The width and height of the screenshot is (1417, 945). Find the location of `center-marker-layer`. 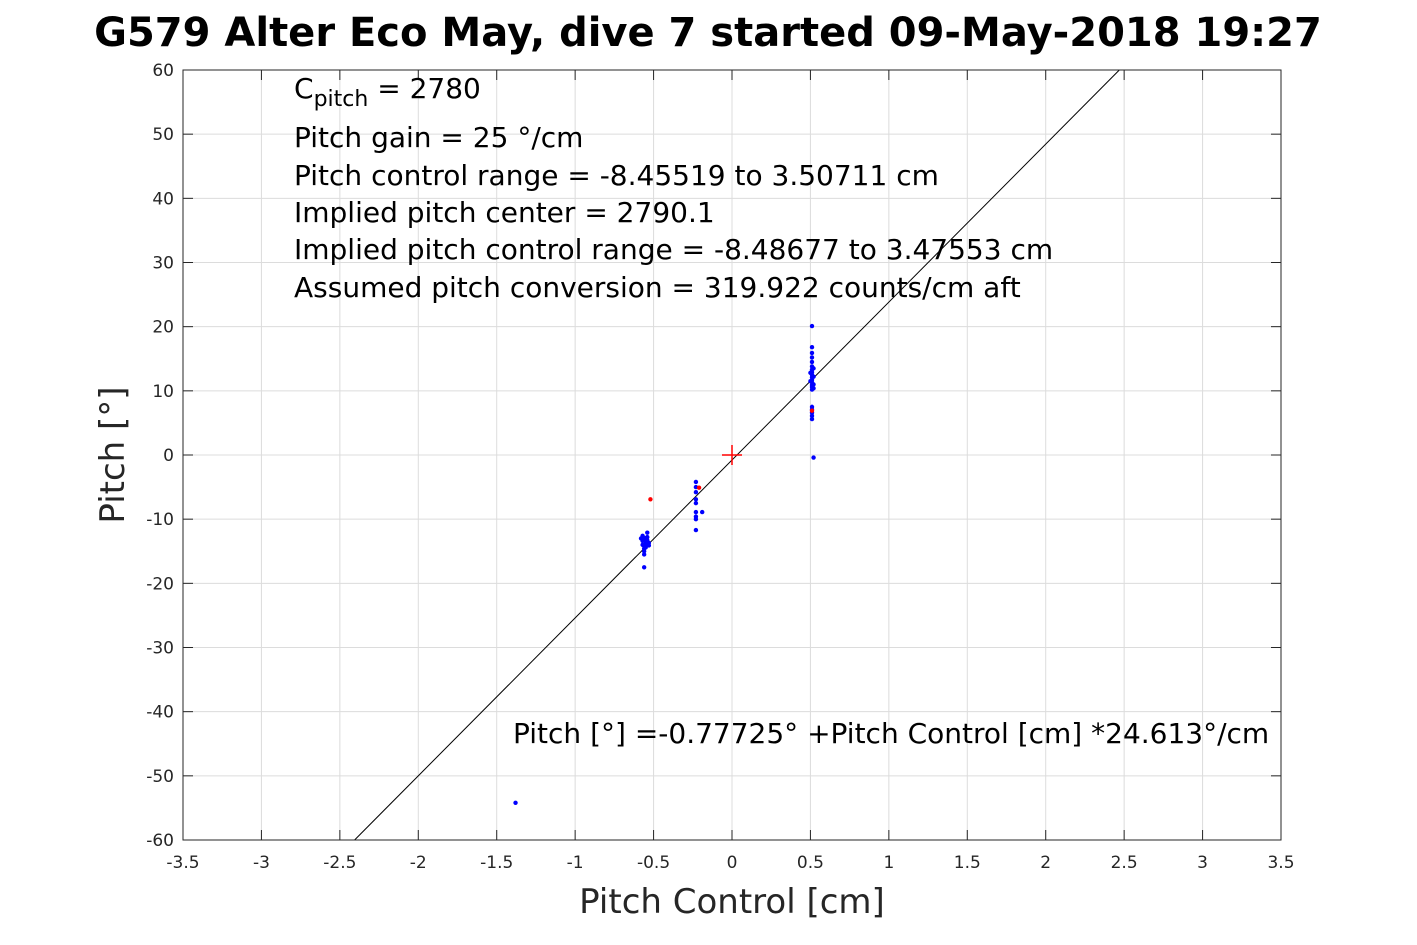

center-marker-layer is located at coordinates (732, 455).